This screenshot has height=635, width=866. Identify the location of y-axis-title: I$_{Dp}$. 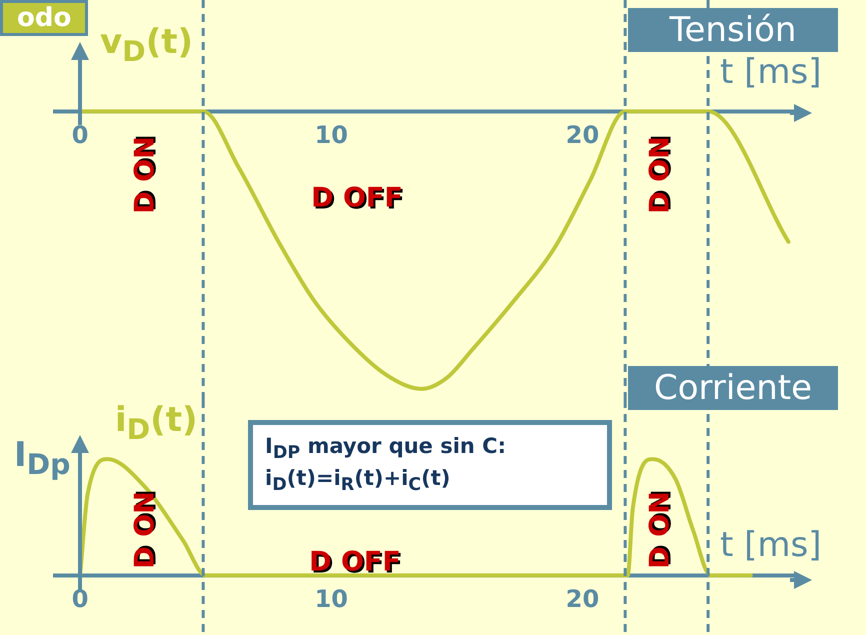
(42, 458).